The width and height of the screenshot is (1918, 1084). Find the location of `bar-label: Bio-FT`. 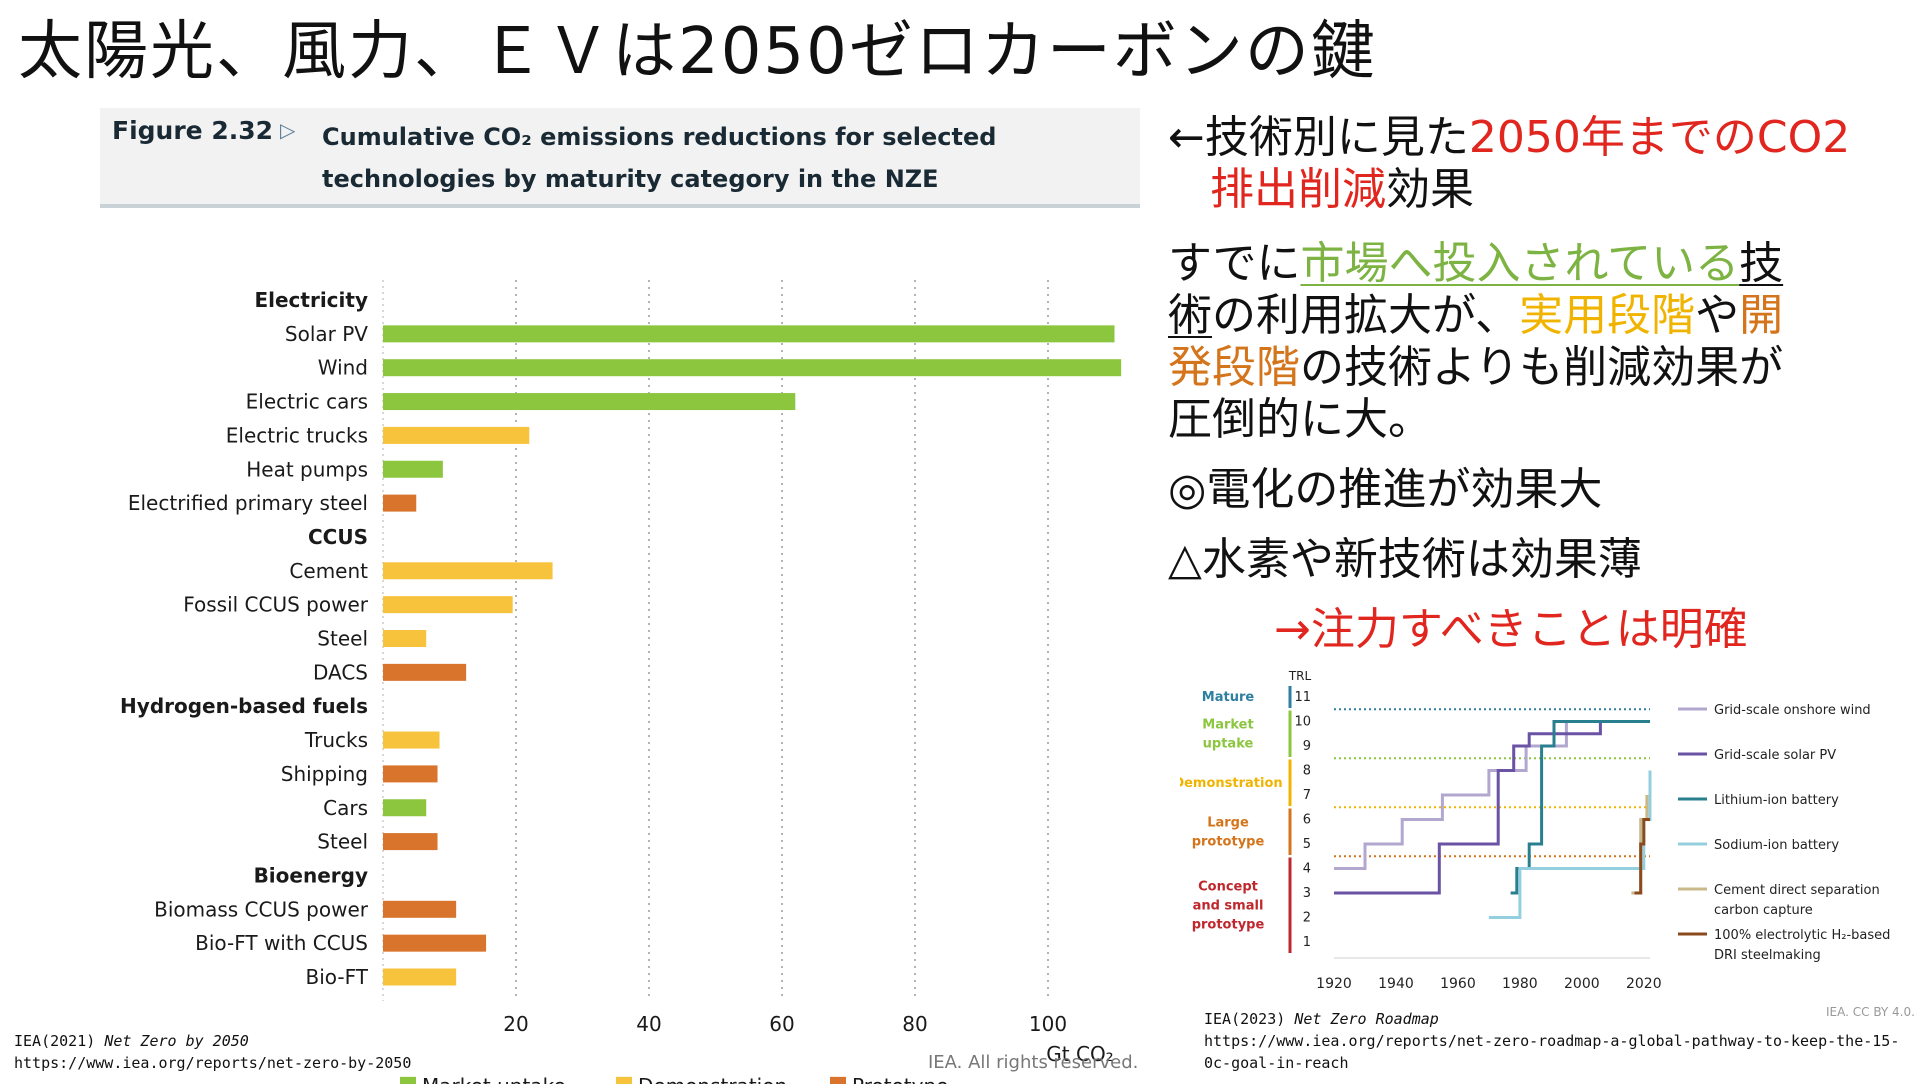

bar-label: Bio-FT is located at coordinates (337, 977).